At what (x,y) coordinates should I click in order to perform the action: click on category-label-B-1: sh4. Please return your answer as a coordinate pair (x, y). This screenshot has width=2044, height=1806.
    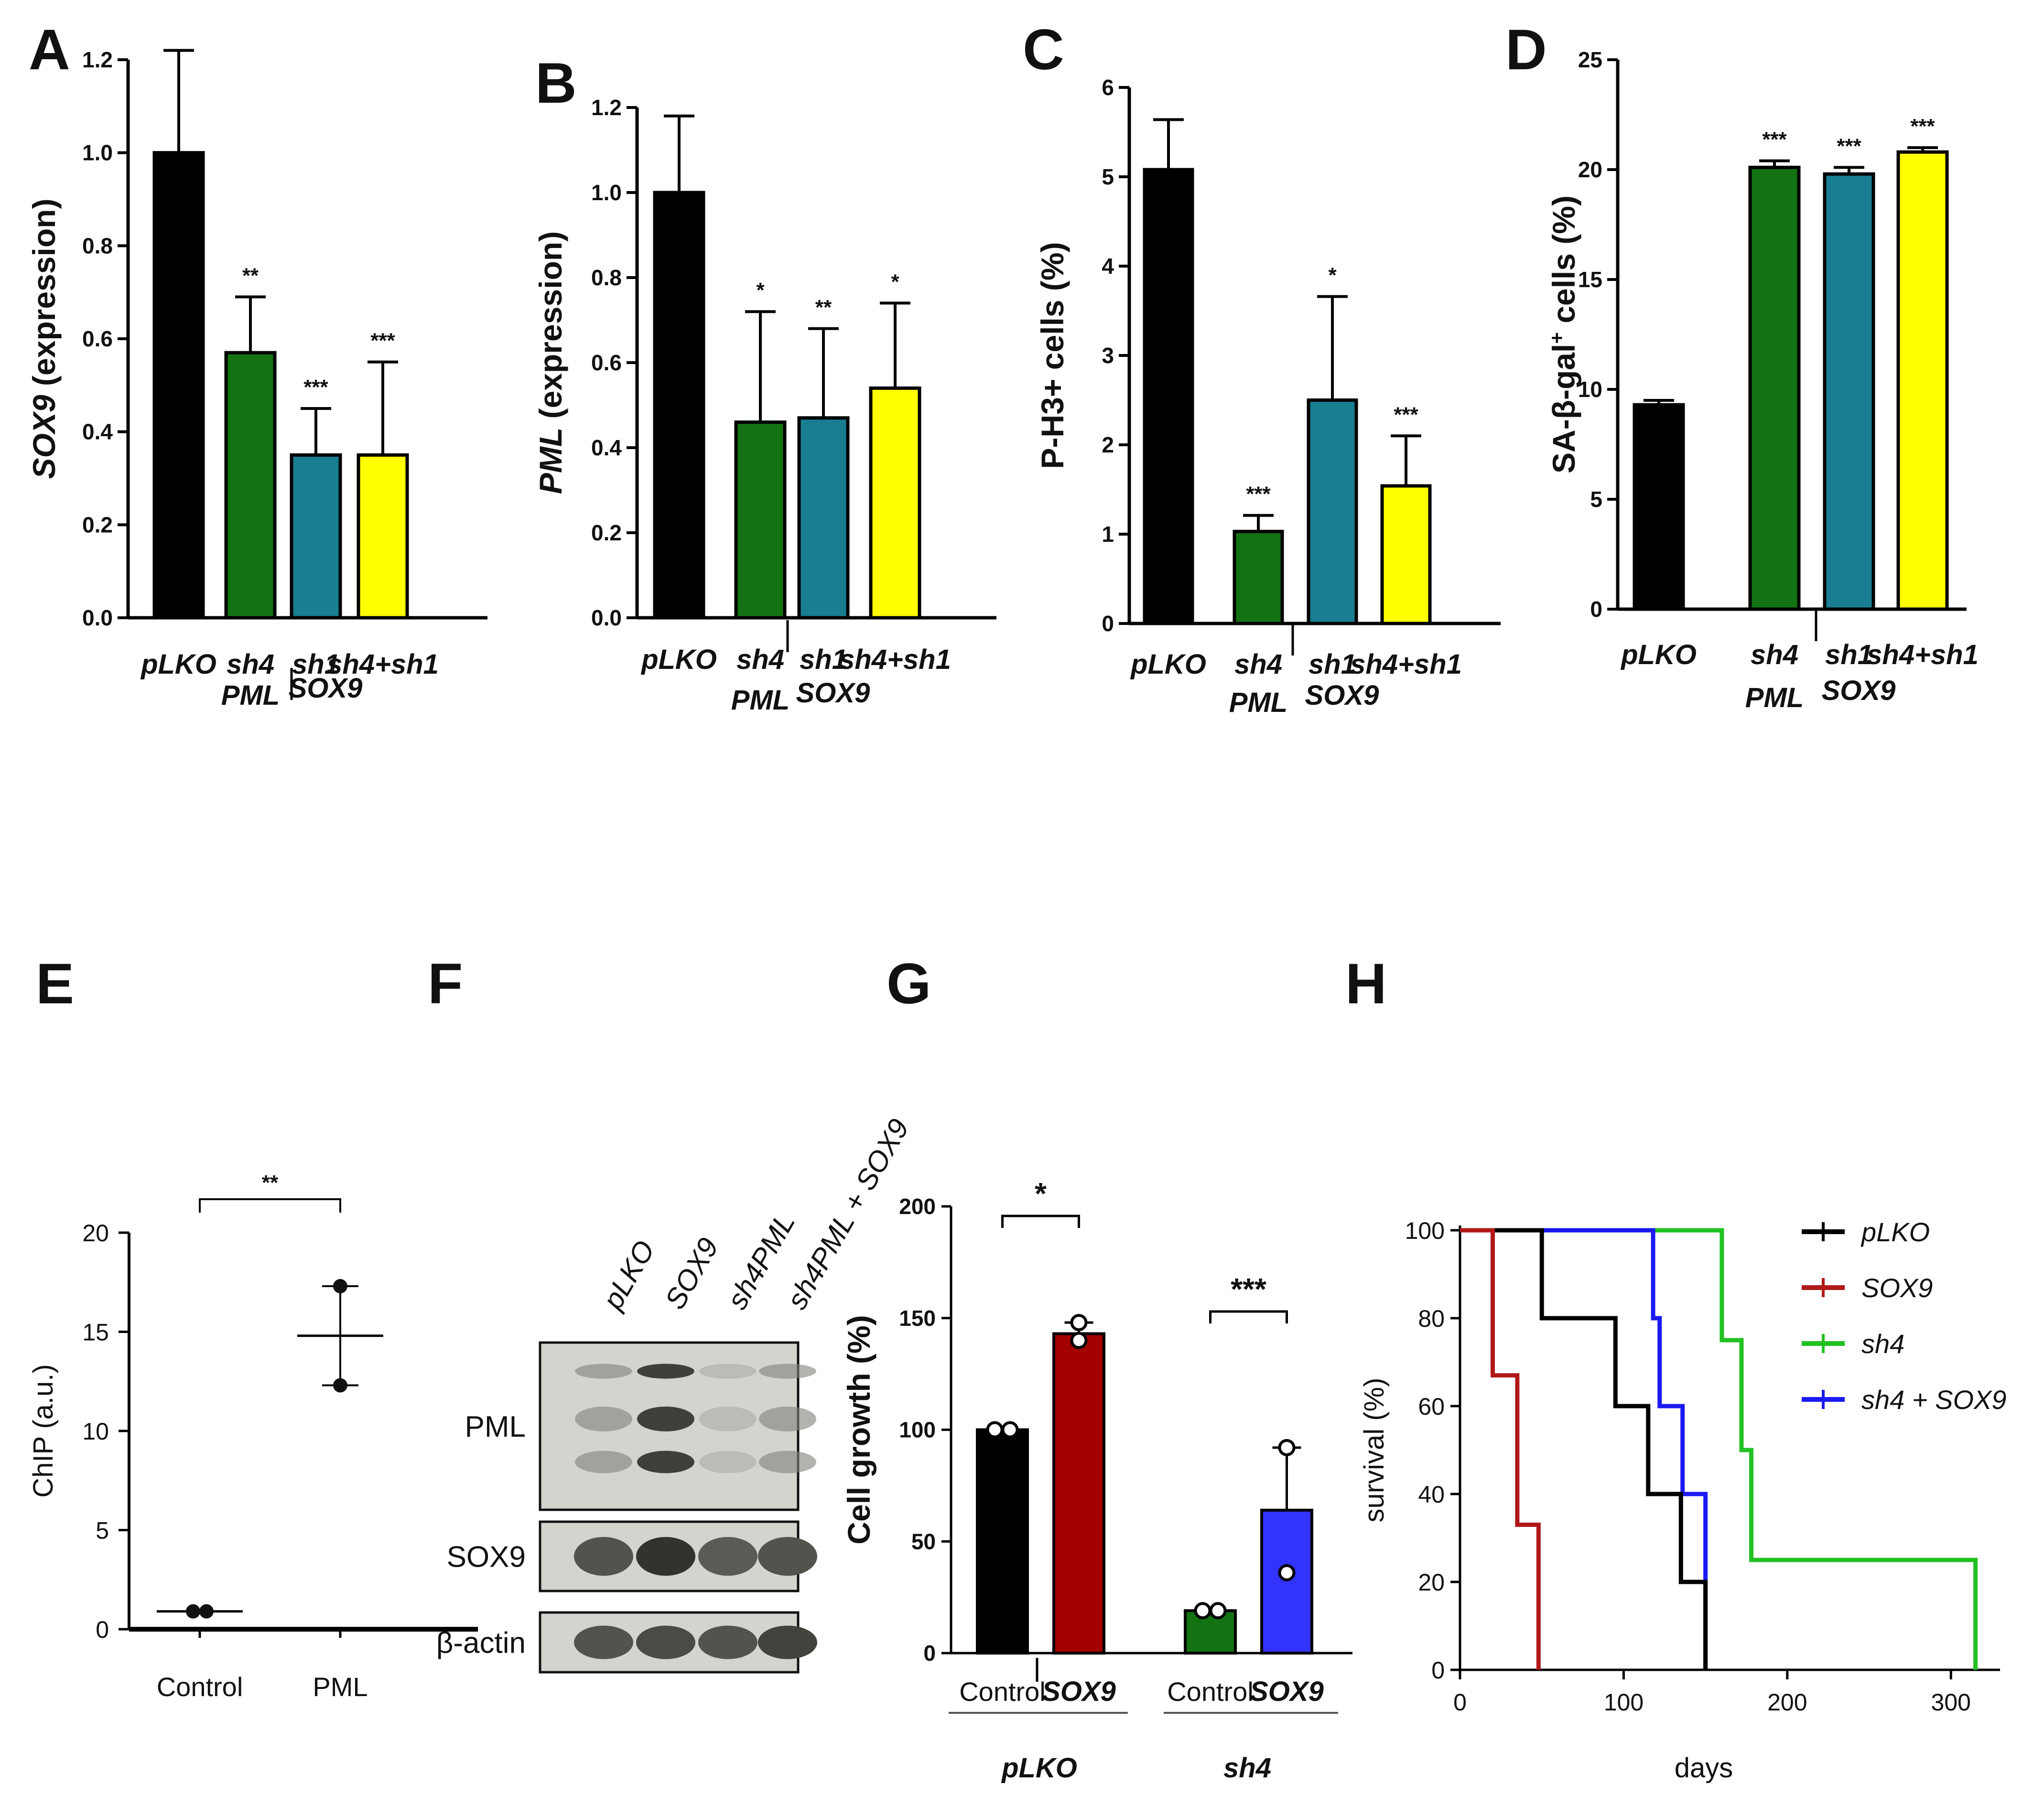
    Looking at the image, I should click on (760, 660).